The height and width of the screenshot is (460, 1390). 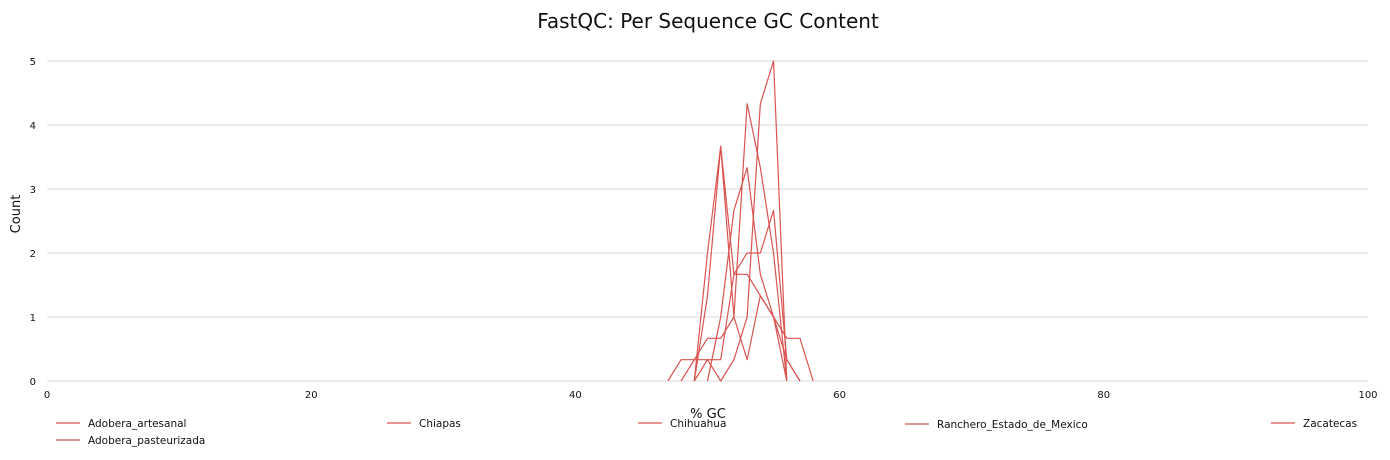 I want to click on series-line-zacatecas, so click(x=753, y=274).